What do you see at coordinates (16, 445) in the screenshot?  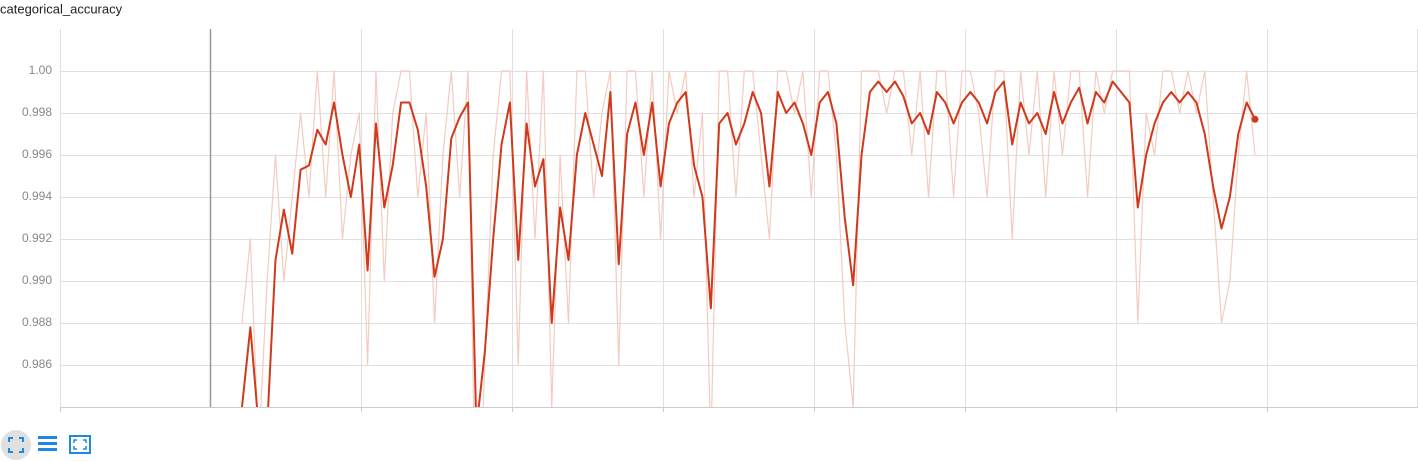 I see `fit-domain-button` at bounding box center [16, 445].